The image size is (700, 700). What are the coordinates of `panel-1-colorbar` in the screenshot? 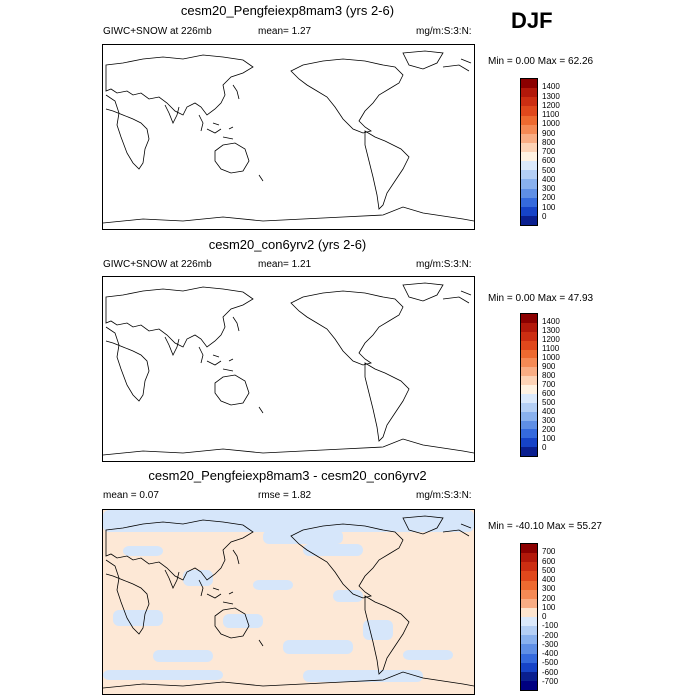 It's located at (529, 152).